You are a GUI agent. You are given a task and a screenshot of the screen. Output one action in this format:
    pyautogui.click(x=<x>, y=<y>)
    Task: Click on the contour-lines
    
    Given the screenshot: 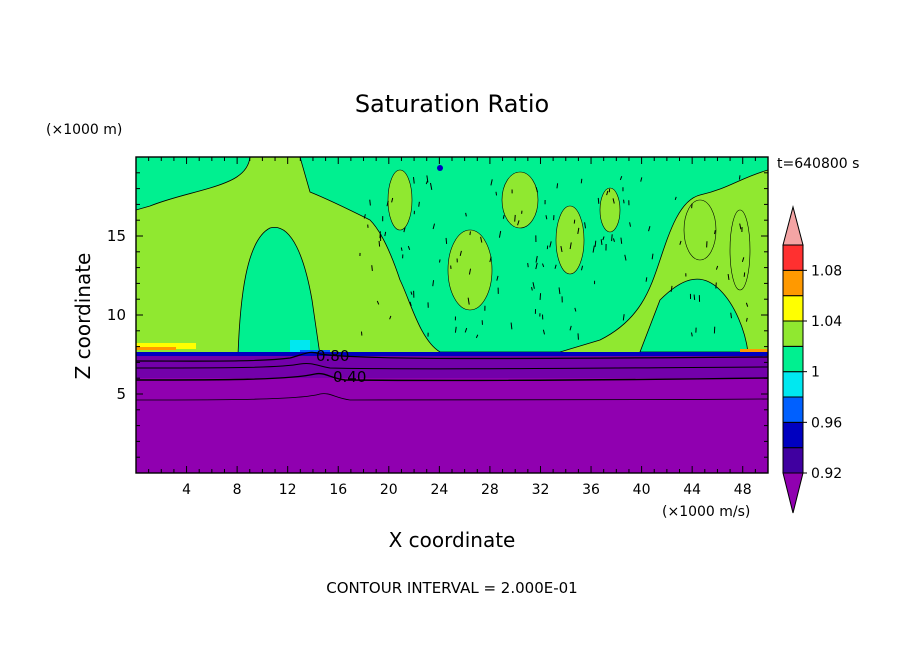 What is the action you would take?
    pyautogui.click(x=452, y=376)
    